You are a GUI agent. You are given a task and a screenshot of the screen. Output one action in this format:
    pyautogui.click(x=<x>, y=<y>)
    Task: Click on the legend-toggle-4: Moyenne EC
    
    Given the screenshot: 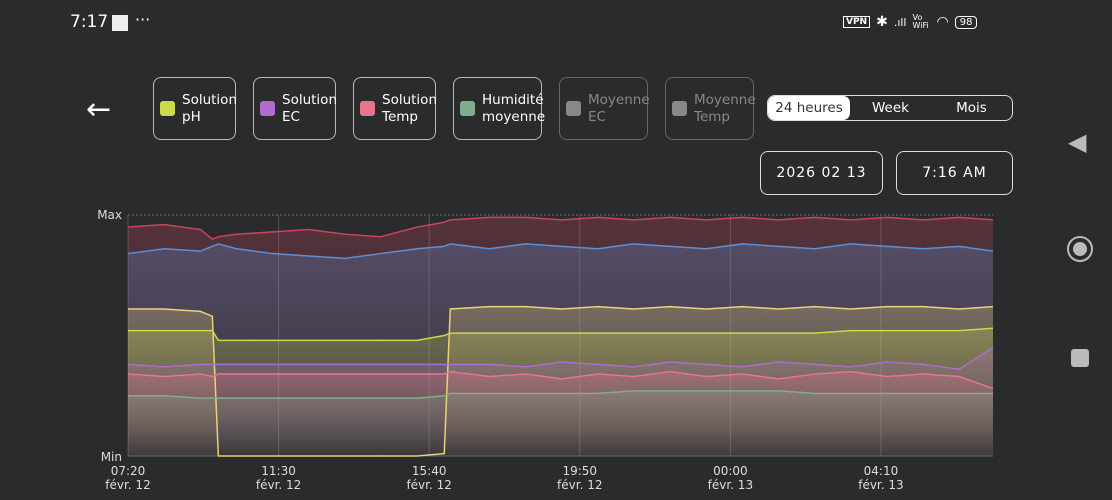 What is the action you would take?
    pyautogui.click(x=604, y=108)
    